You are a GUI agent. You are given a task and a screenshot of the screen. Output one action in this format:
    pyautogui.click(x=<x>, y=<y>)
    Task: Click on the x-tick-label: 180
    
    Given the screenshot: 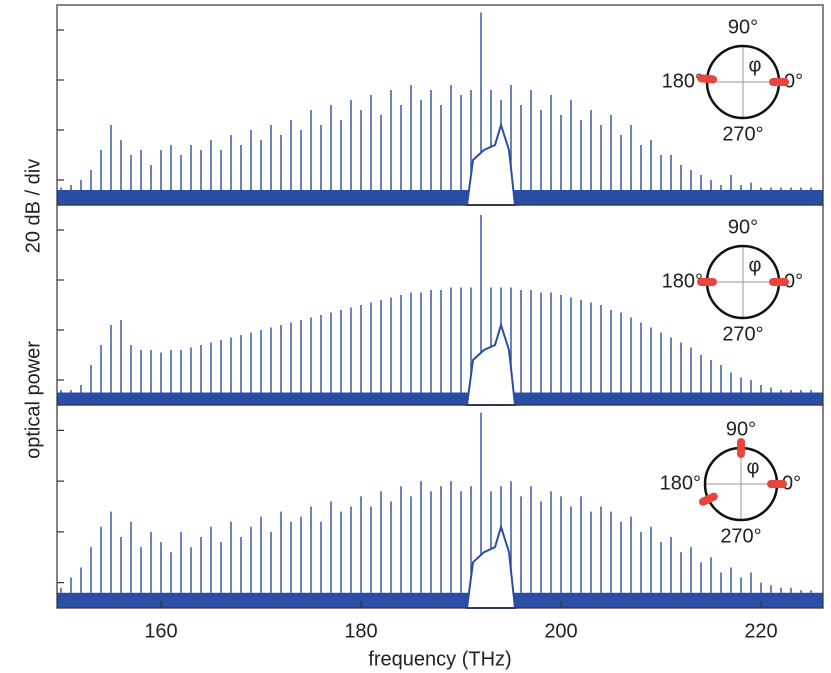 What is the action you would take?
    pyautogui.click(x=360, y=631)
    